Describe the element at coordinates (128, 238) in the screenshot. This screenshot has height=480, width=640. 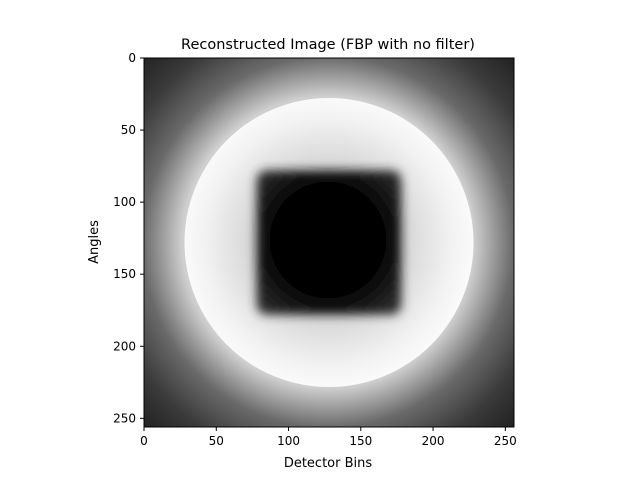
I see `y-axis-ticks: 0 50 100 150 200 250` at that location.